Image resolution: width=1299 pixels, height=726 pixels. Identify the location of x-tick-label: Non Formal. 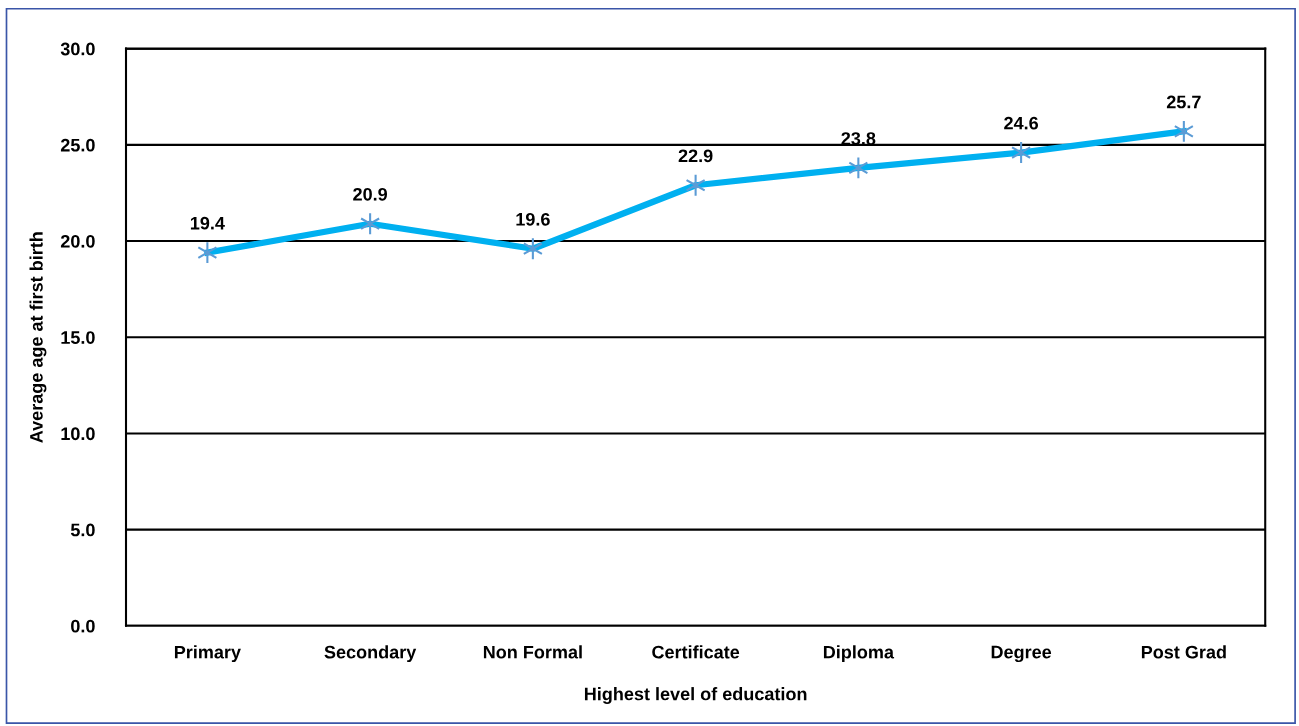
(532, 652).